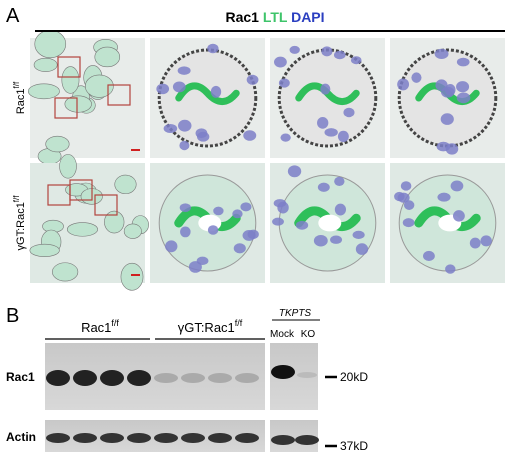  I want to click on brush-border, so click(207, 94).